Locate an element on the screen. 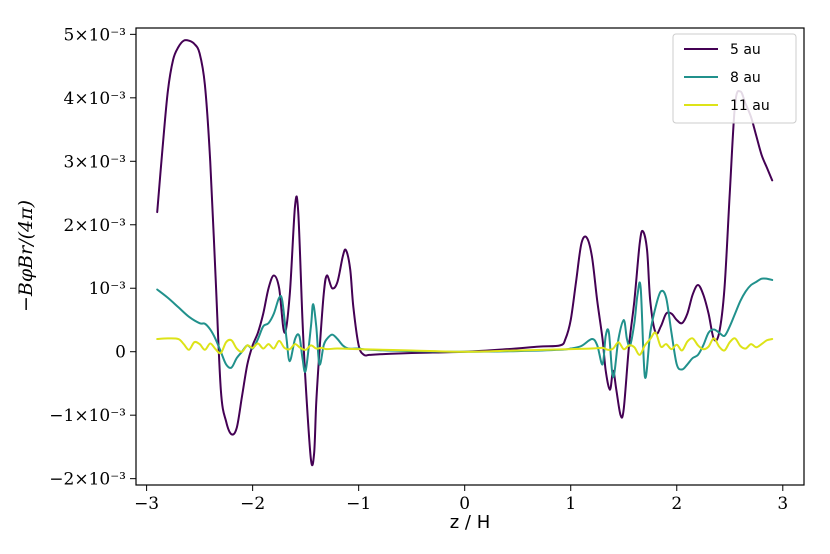 The width and height of the screenshot is (830, 554). x-axis-label: z / H is located at coordinates (470, 522).